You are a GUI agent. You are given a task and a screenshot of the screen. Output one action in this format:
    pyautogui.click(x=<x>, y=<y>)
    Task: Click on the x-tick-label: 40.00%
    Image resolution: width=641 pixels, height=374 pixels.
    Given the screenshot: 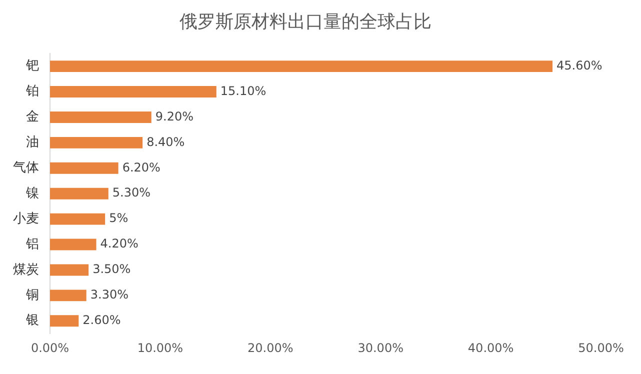 What is the action you would take?
    pyautogui.click(x=491, y=347)
    